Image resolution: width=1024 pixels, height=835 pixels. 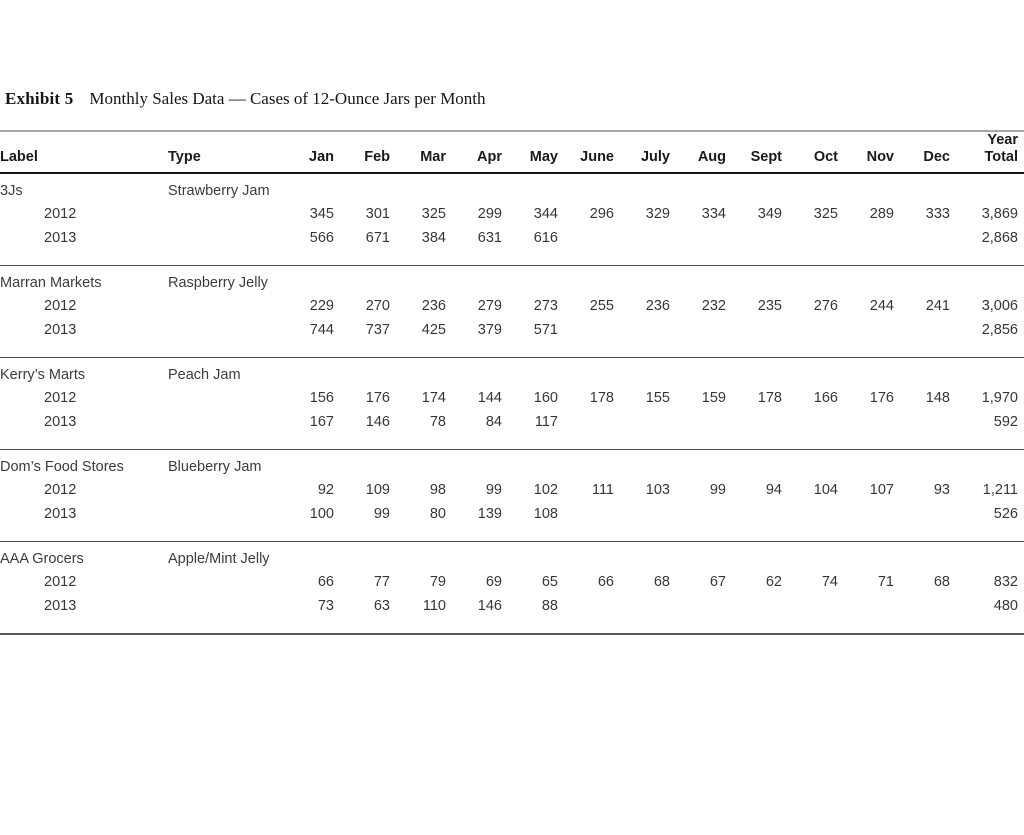 What do you see at coordinates (51, 283) in the screenshot?
I see `merchant-label: Marran Markets` at bounding box center [51, 283].